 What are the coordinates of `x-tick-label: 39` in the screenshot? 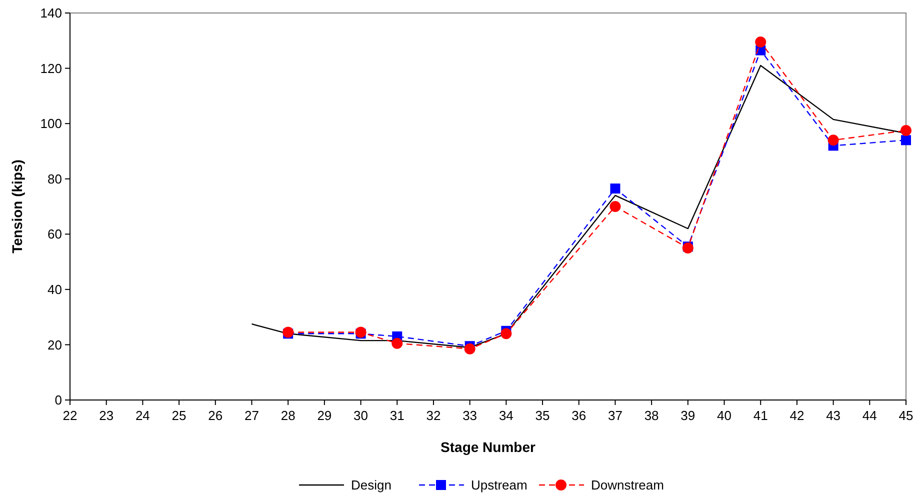 It's located at (688, 415).